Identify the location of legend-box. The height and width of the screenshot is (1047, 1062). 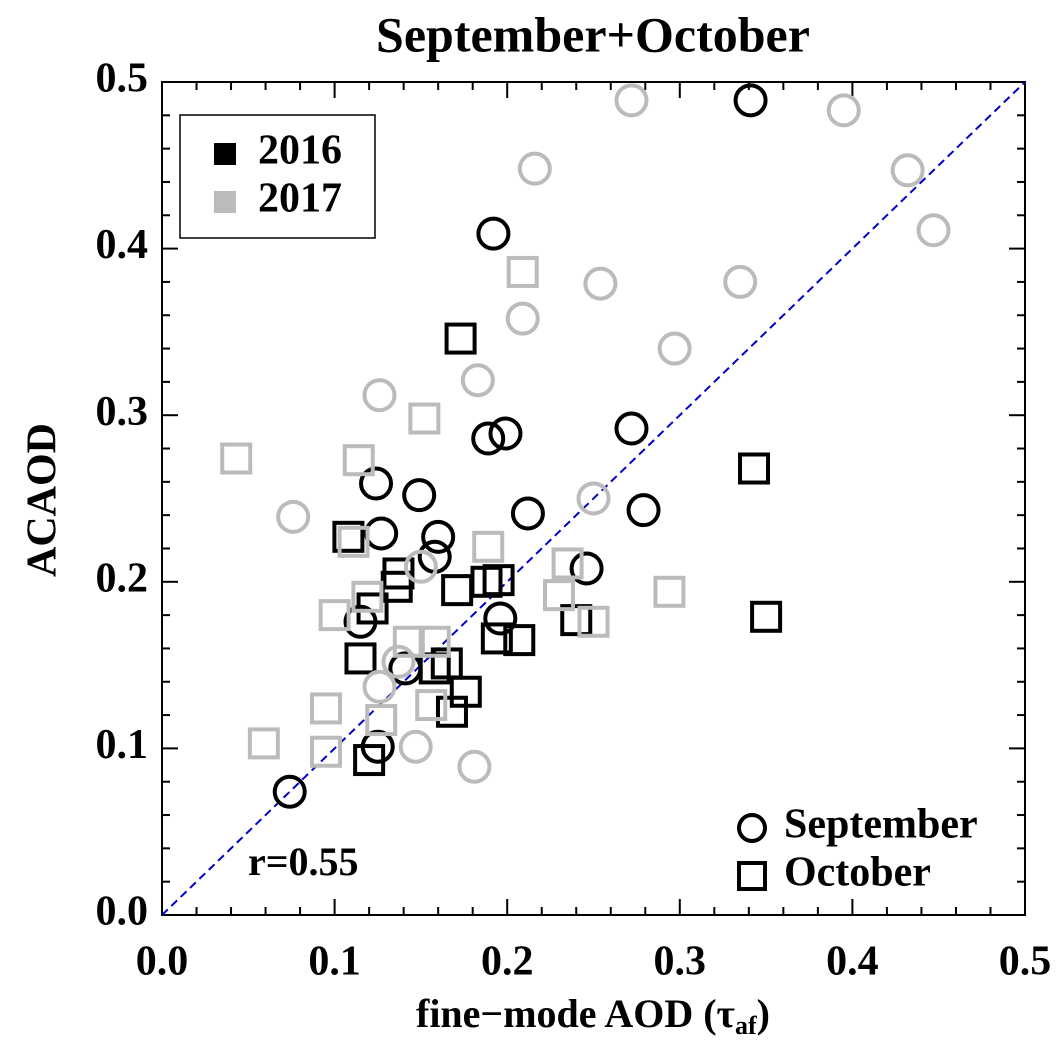
(277, 176).